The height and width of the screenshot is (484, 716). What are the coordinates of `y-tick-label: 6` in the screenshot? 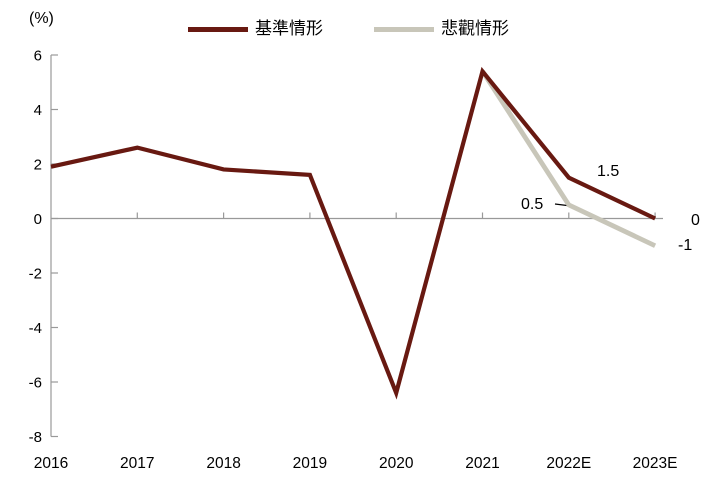 It's located at (38, 56).